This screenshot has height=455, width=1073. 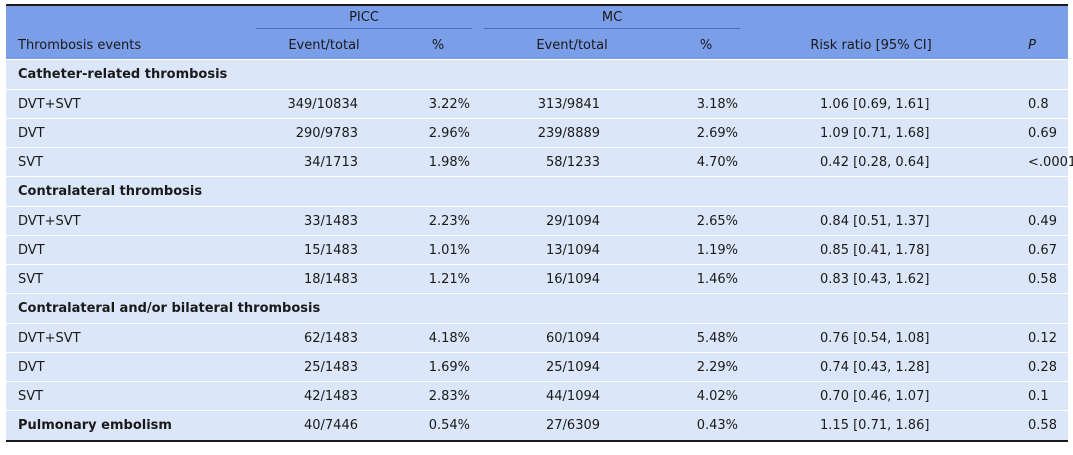 What do you see at coordinates (326, 133) in the screenshot?
I see `picc-event-total: 290/9783` at bounding box center [326, 133].